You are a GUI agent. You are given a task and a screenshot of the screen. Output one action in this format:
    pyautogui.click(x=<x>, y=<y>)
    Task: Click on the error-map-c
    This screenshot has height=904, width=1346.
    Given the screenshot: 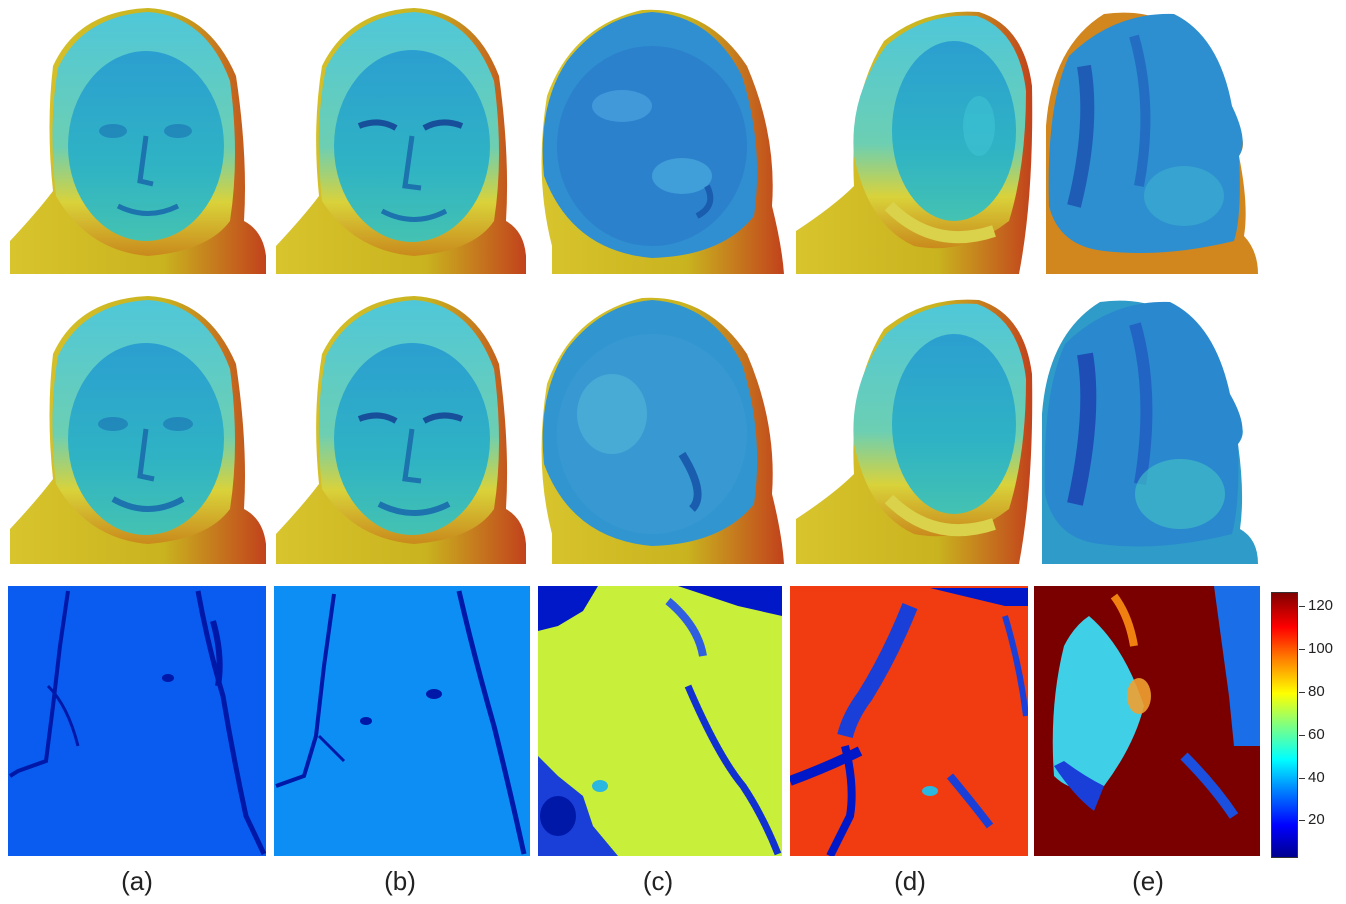 What is the action you would take?
    pyautogui.click(x=660, y=721)
    